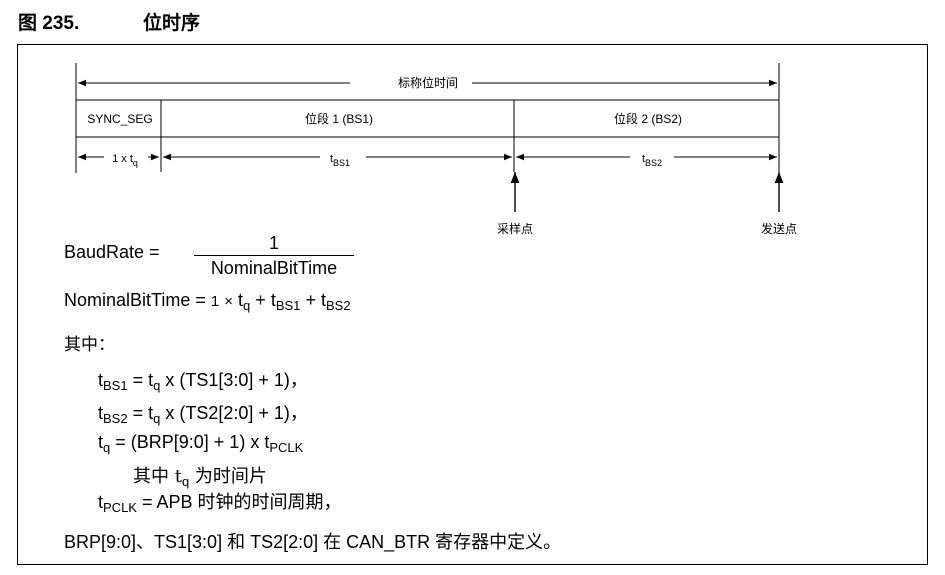 This screenshot has height=575, width=945. I want to click on nominal-bit-time-equation: NominalBitTime = 1 × tq + tBS1 + tBS2, so click(207, 301).